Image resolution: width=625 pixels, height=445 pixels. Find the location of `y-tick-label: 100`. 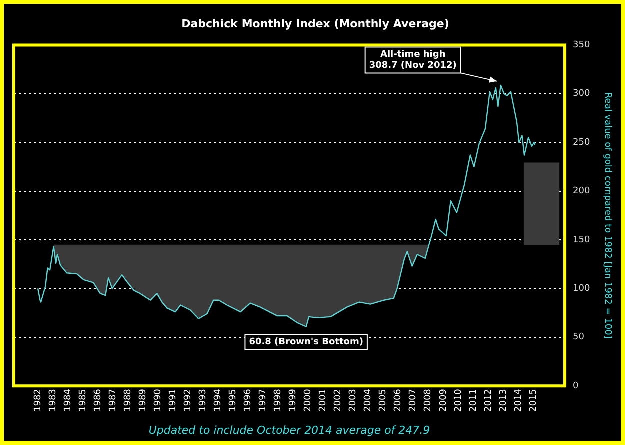

y-tick-label: 100 is located at coordinates (581, 289).